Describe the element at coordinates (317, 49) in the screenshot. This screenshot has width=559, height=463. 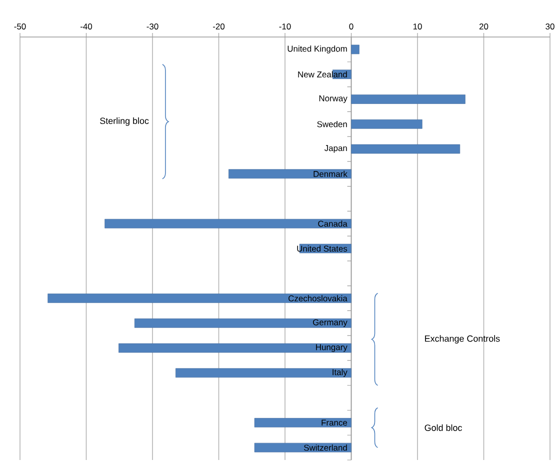
I see `y-tick-label: United Kingdom` at that location.